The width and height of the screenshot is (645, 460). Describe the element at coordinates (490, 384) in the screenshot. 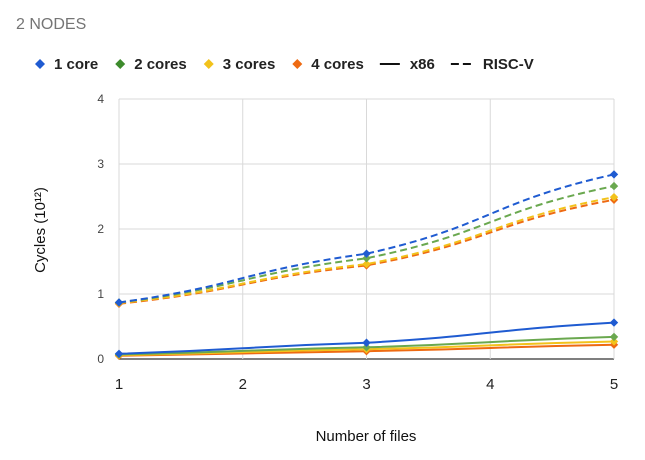

I see `x-tick-label: 4` at that location.